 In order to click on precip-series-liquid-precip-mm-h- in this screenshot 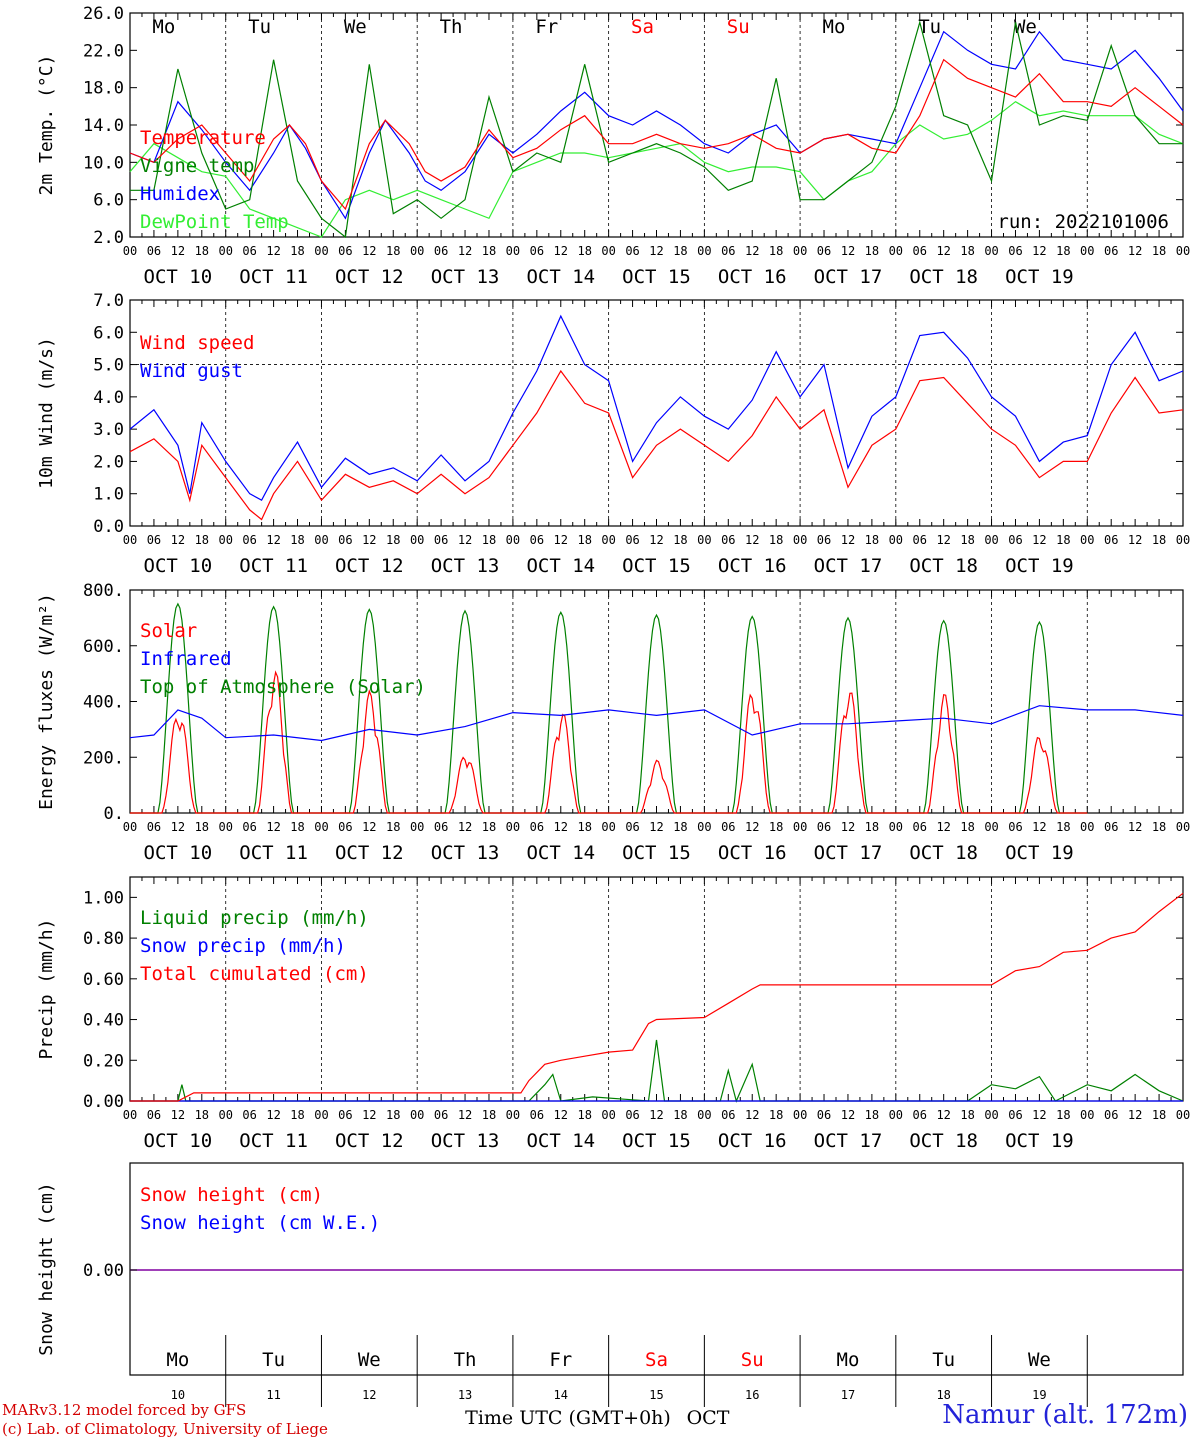, I will do `click(657, 1071)`.